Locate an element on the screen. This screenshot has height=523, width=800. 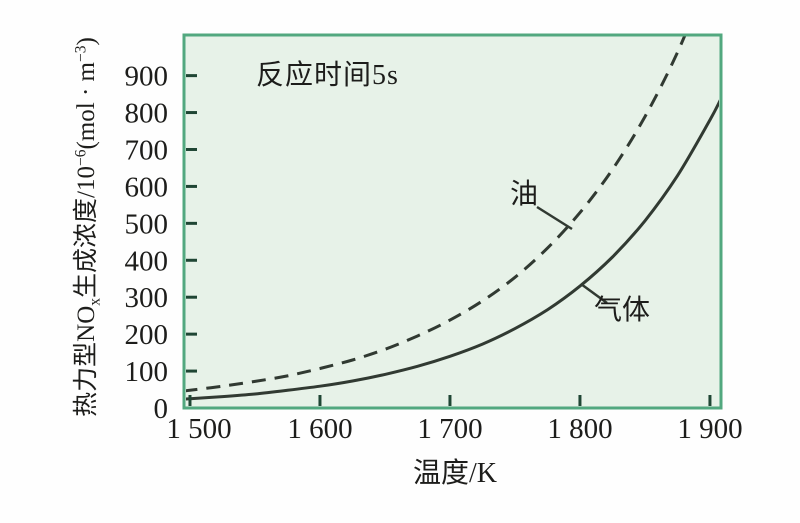
y-title-subscript: x is located at coordinates (95, 301).